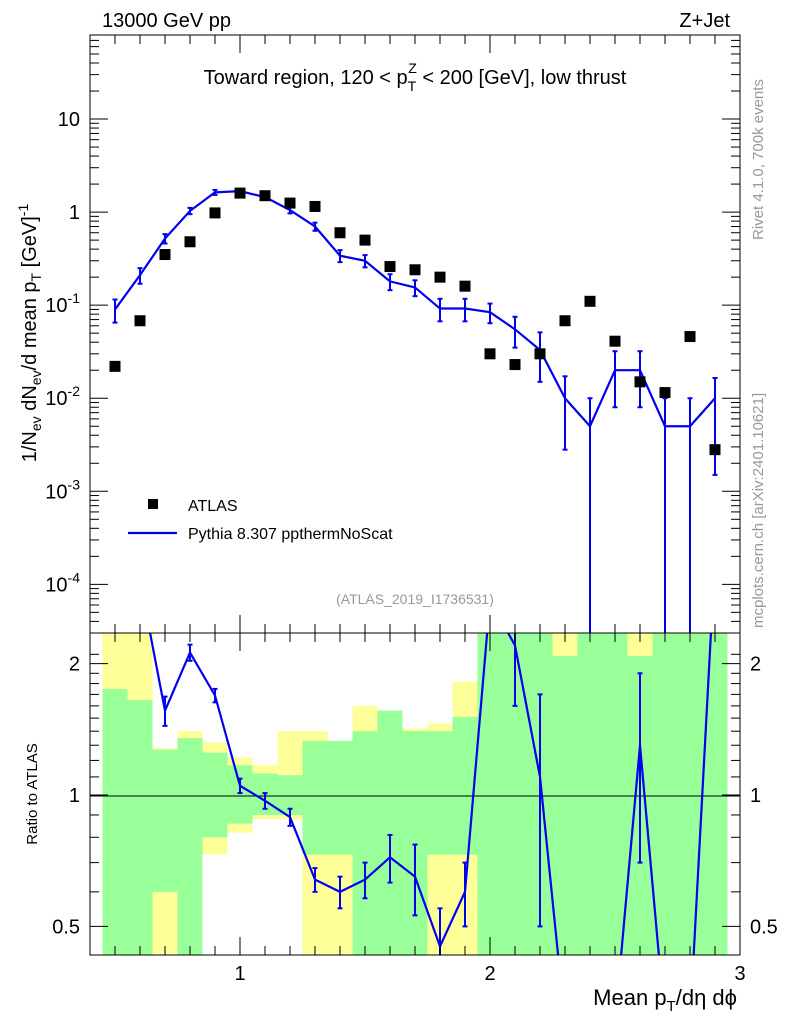 This screenshot has width=786, height=1024. Describe the element at coordinates (755, 665) in the screenshot. I see `ratio-y-tick-label-right: 2` at that location.